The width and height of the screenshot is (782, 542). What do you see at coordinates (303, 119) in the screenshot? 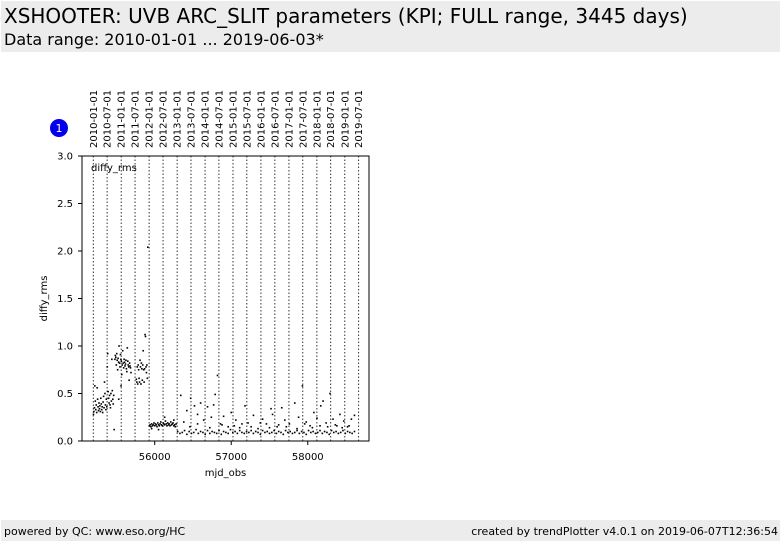
I see `date-marker-label: 2017-07-01` at bounding box center [303, 119].